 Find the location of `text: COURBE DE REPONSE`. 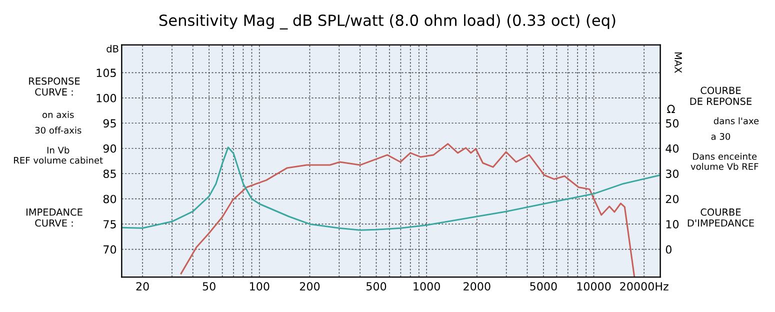

text: COURBE DE REPONSE is located at coordinates (721, 95).